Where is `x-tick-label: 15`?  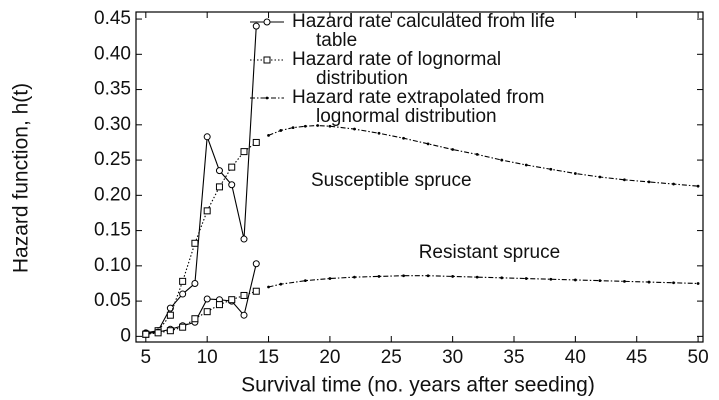 x-tick-label: 15 is located at coordinates (268, 357).